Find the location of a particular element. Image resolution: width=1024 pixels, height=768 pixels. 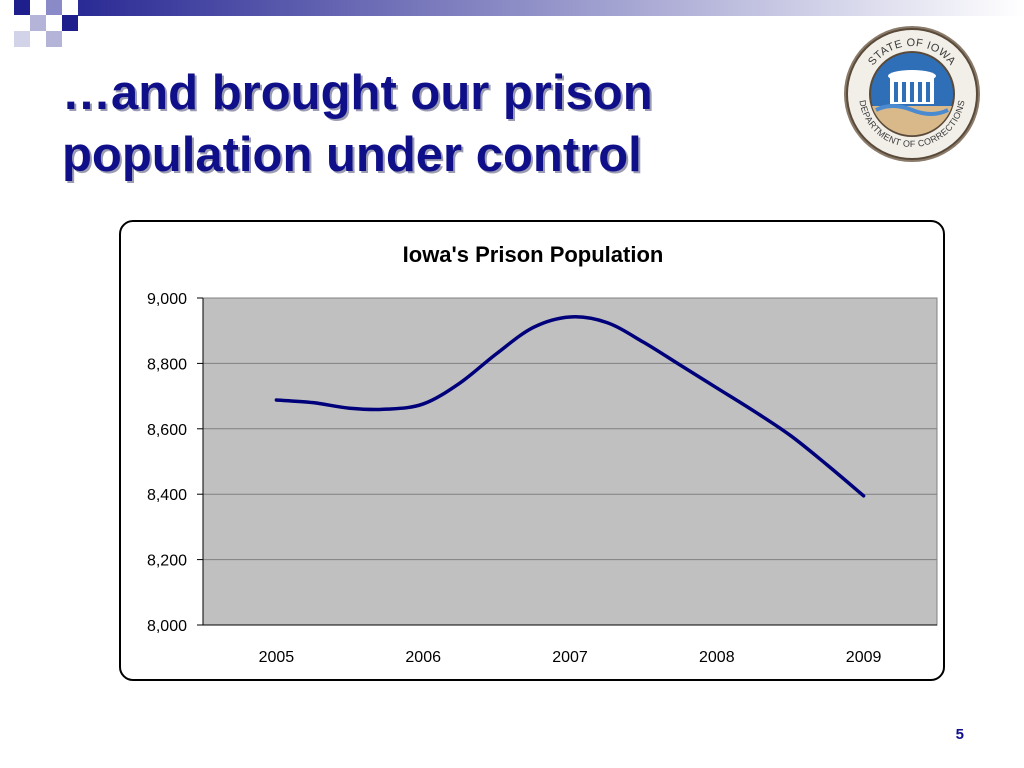

x-tick-label: 2007 is located at coordinates (570, 657).